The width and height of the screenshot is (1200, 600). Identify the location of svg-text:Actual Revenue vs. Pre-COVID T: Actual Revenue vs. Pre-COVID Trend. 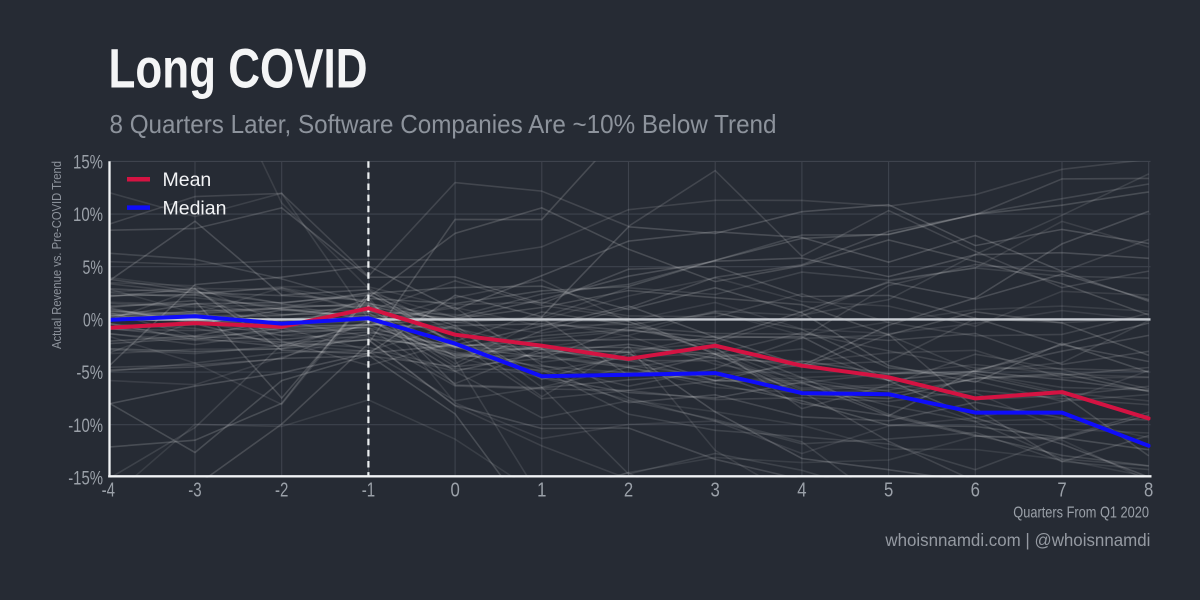
(56, 255).